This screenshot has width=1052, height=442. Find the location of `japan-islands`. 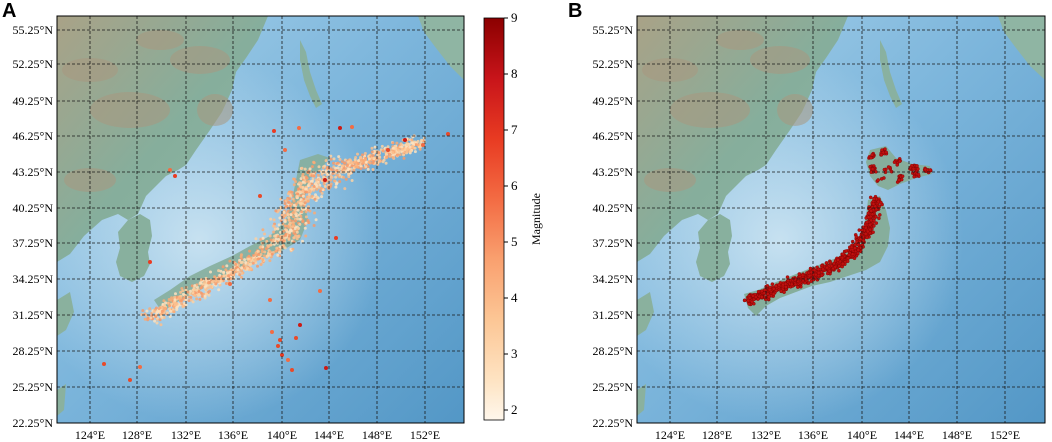

japan-islands is located at coordinates (242, 233).